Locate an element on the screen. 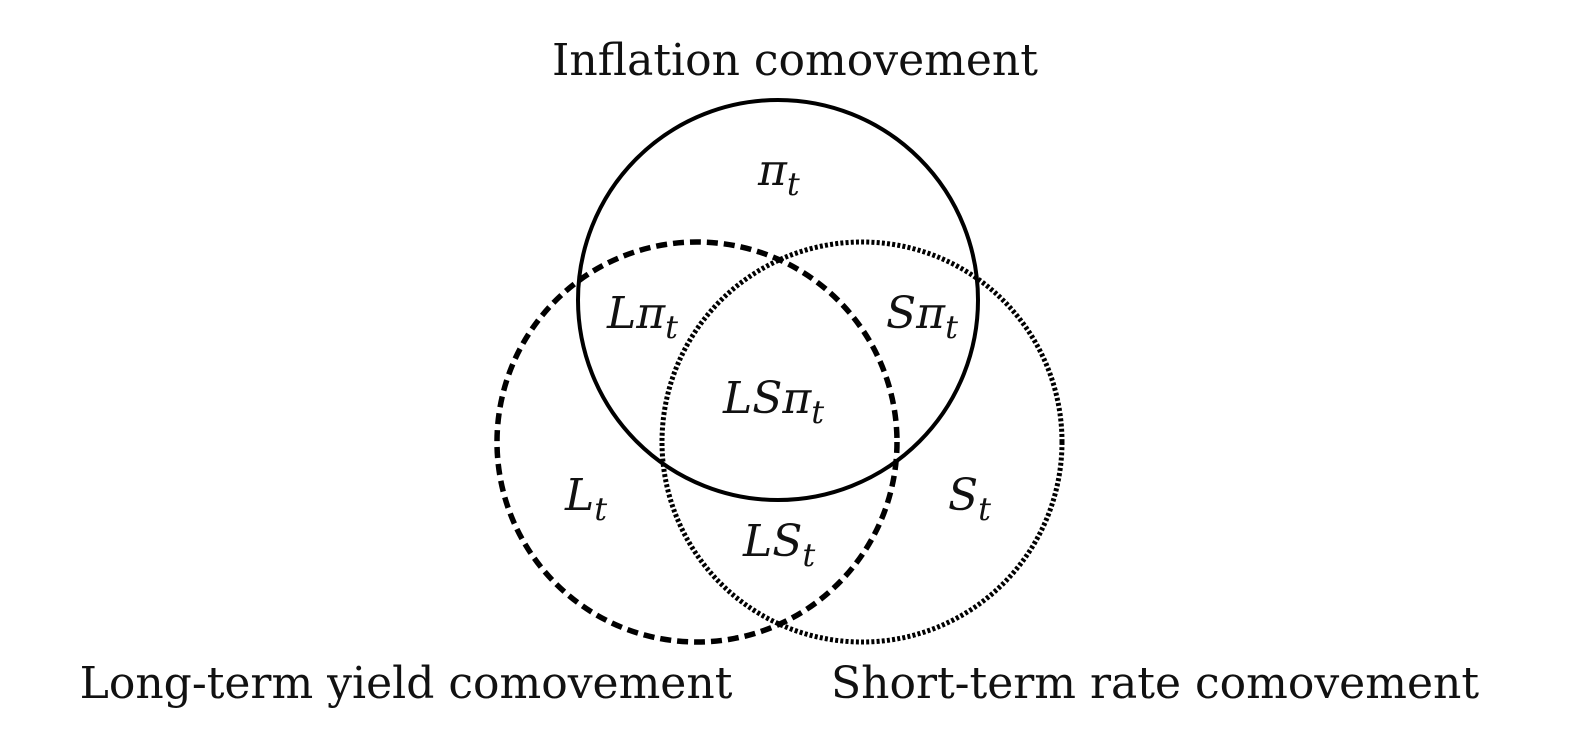  long-term-yield-circle is located at coordinates (697, 442).